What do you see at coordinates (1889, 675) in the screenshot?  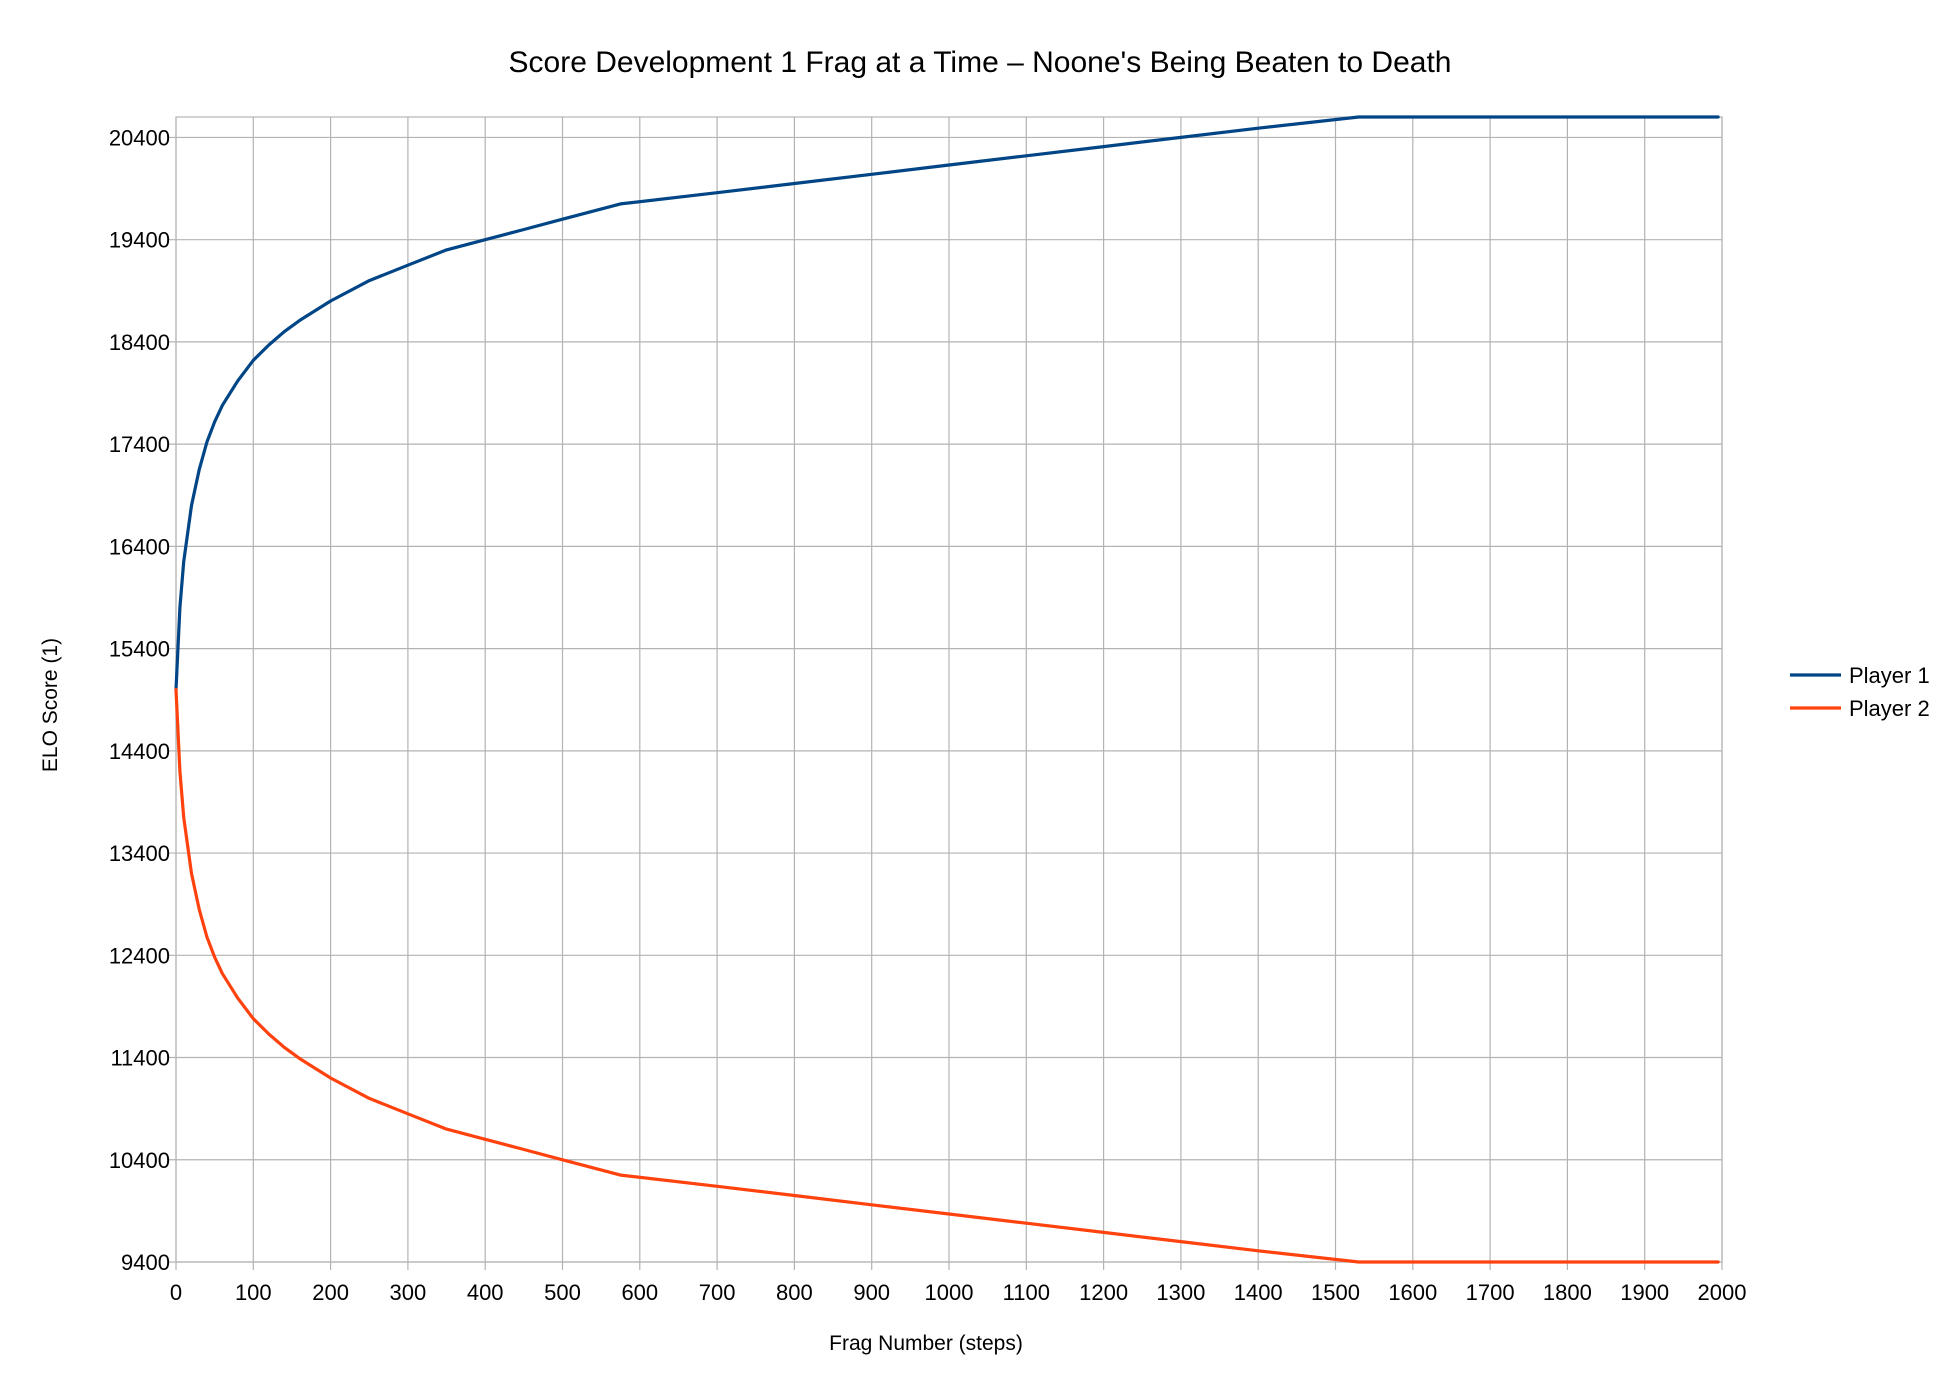 I see `legend-label-1: Player 1` at bounding box center [1889, 675].